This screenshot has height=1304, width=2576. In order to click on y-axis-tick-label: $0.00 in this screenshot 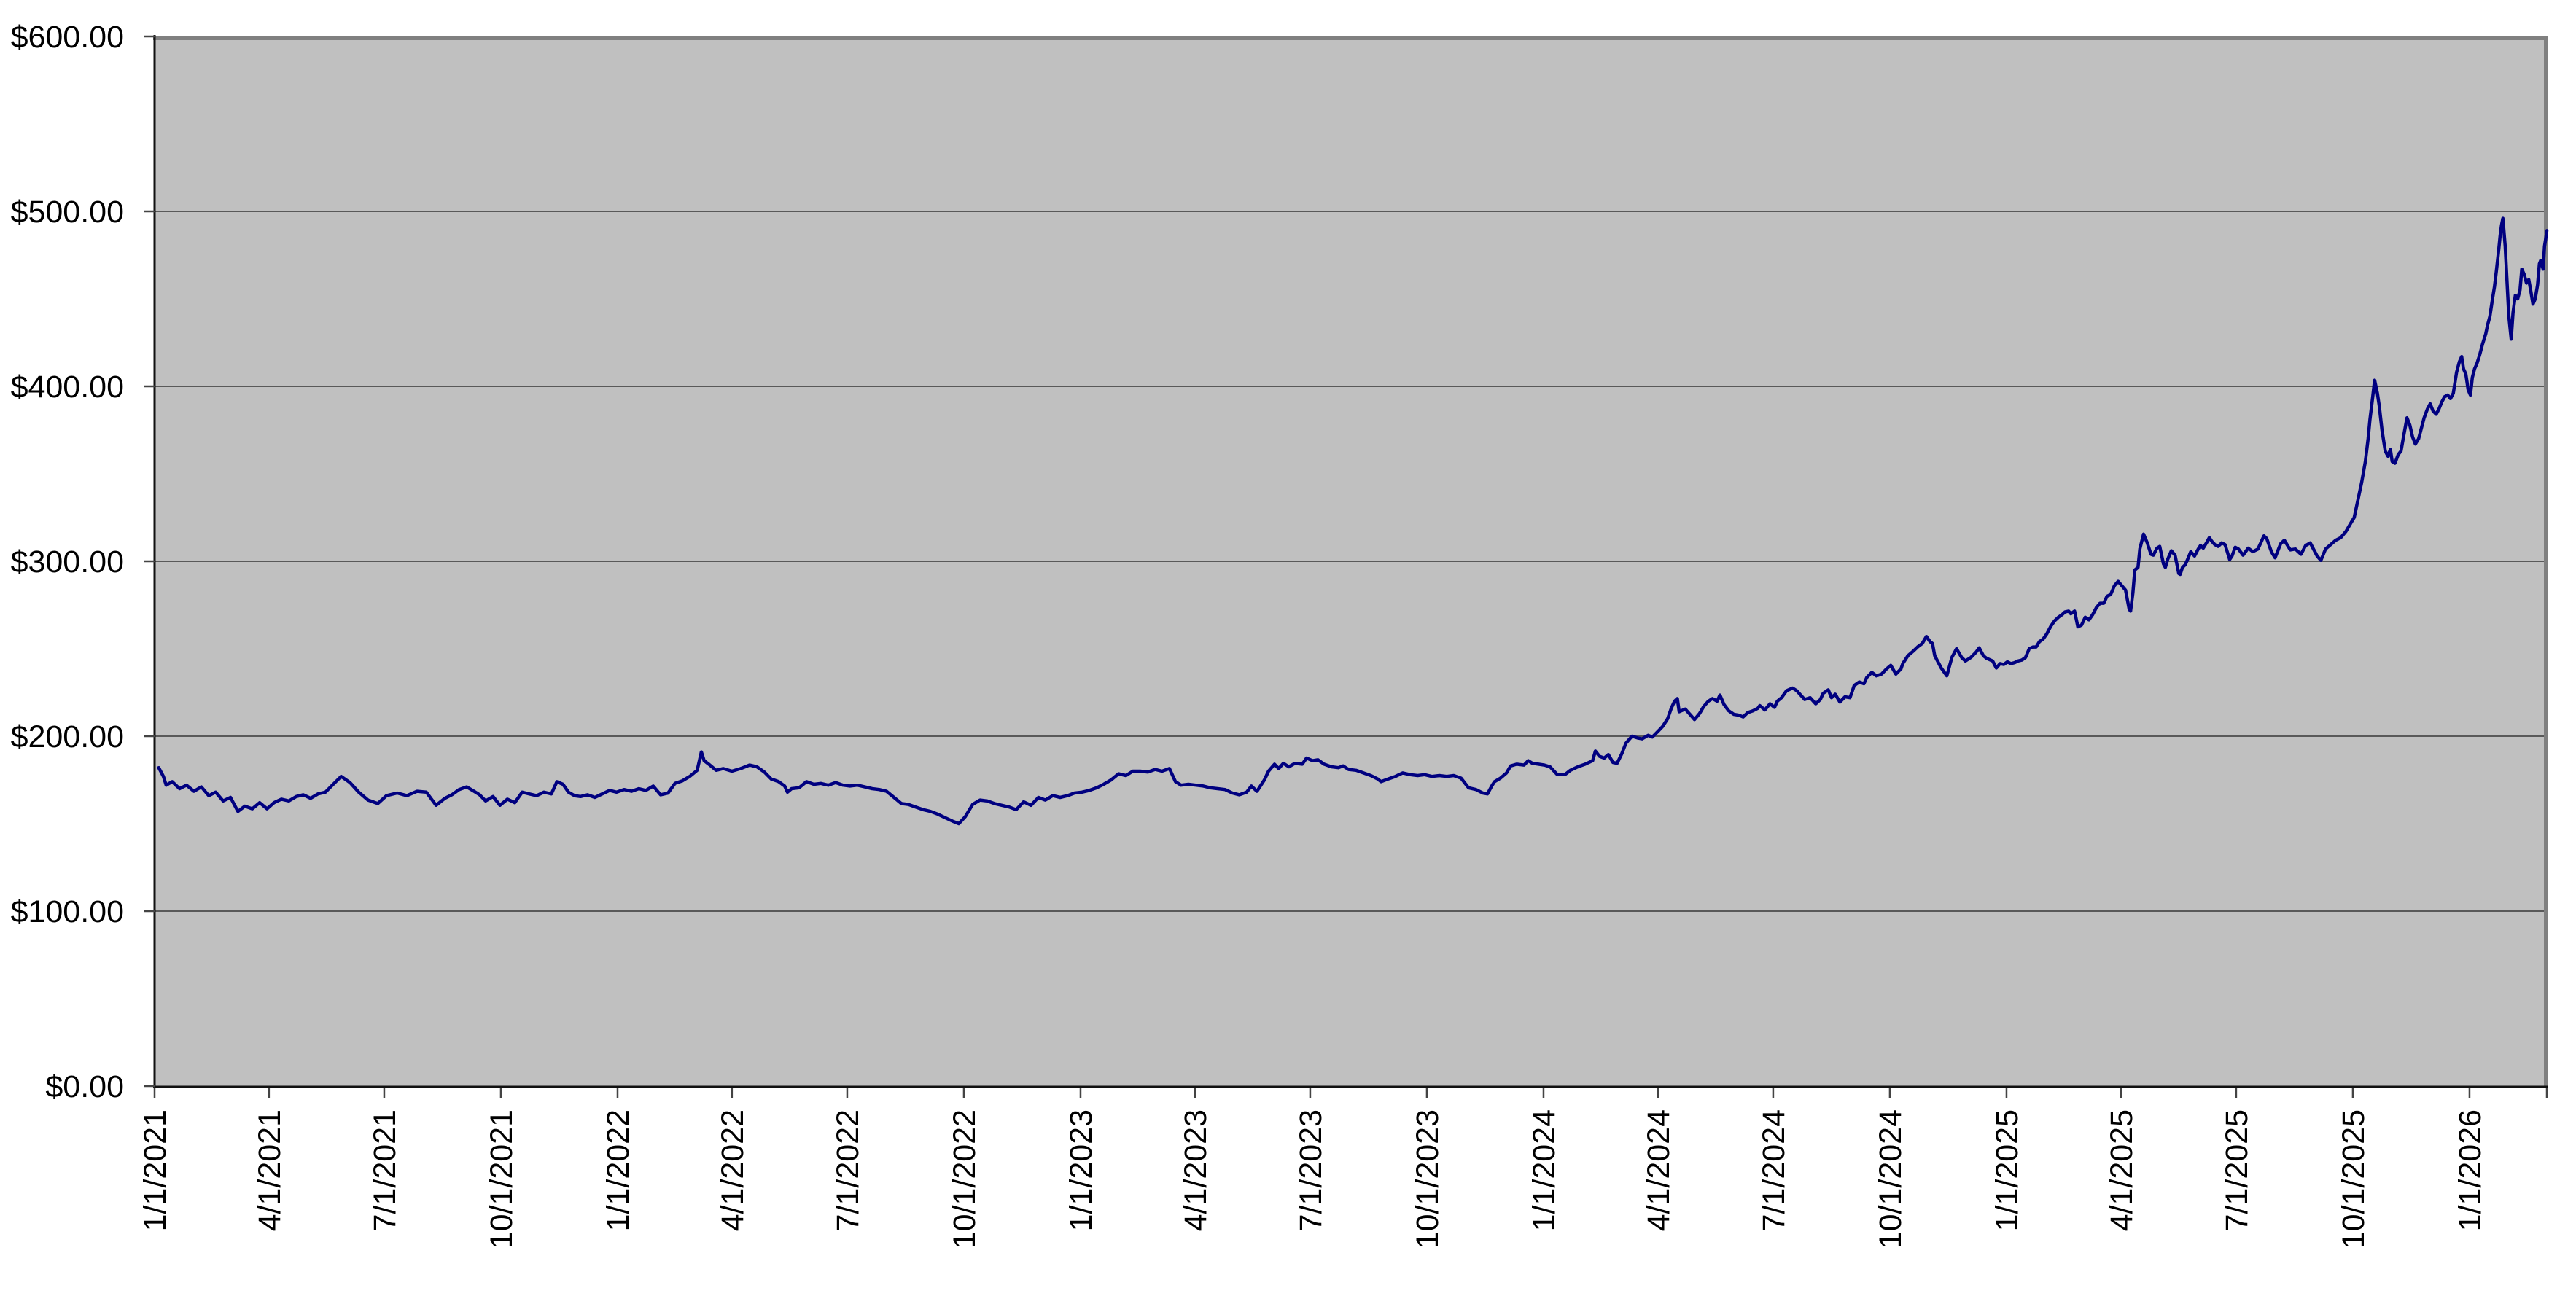, I will do `click(84, 1086)`.